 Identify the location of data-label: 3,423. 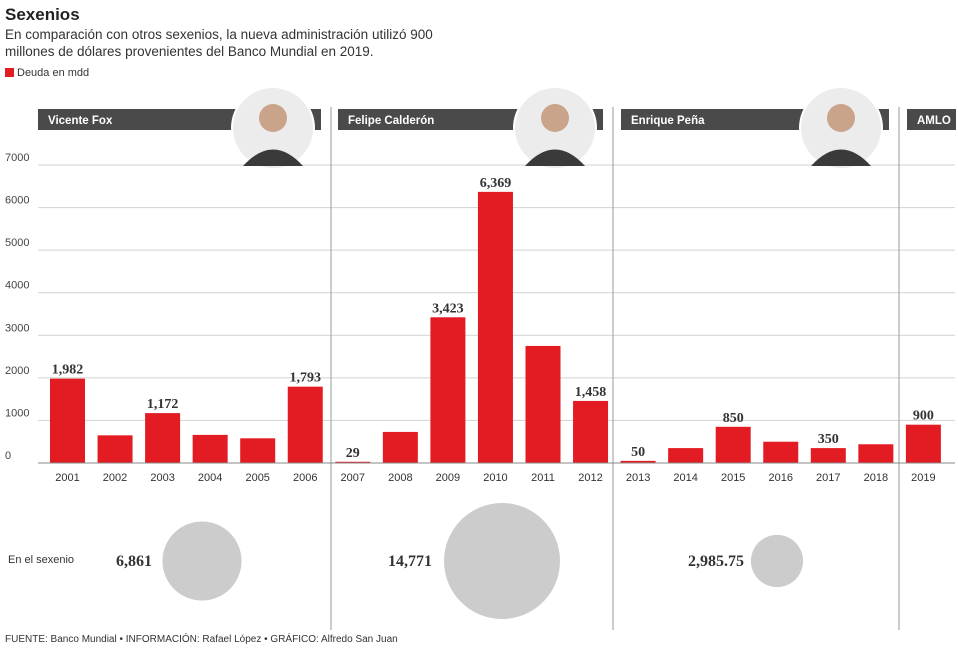
(448, 308).